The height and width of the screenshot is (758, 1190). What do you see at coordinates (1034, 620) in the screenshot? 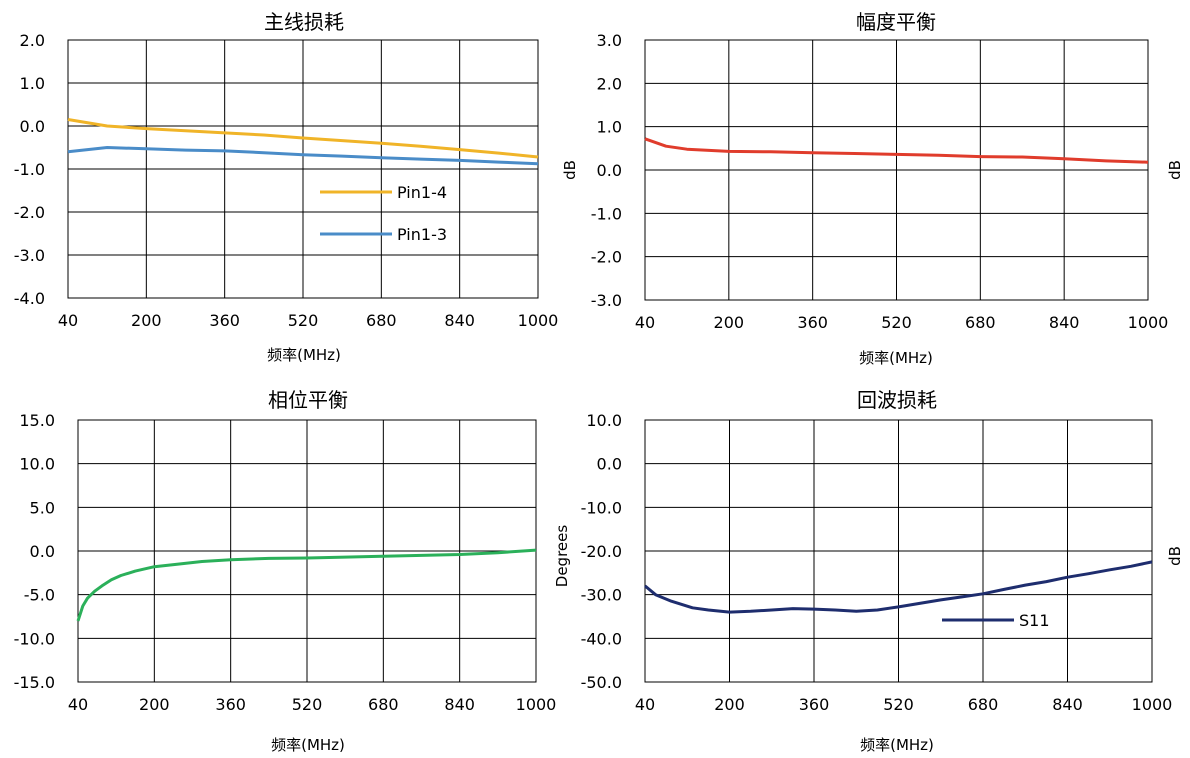
I see `legend-label: S11` at bounding box center [1034, 620].